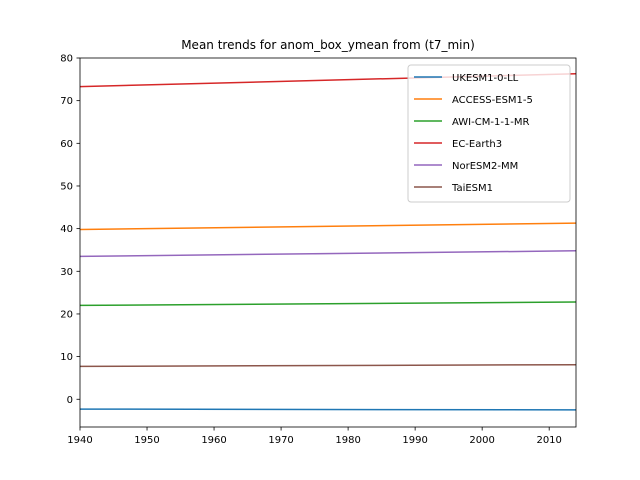 This screenshot has height=480, width=640. Describe the element at coordinates (70, 400) in the screenshot. I see `y-tick-label: 0` at that location.